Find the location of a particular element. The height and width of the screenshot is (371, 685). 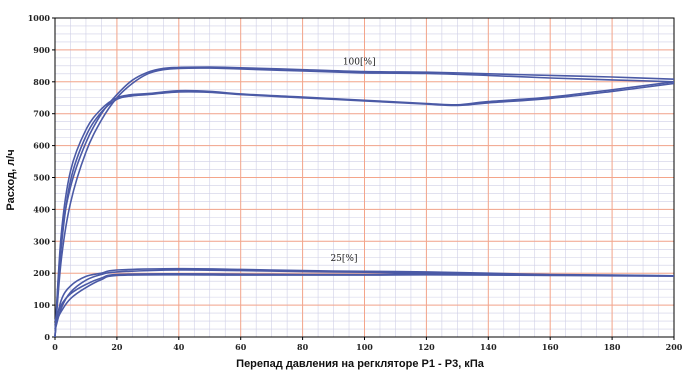

annotation-label: 100[%] is located at coordinates (359, 62).